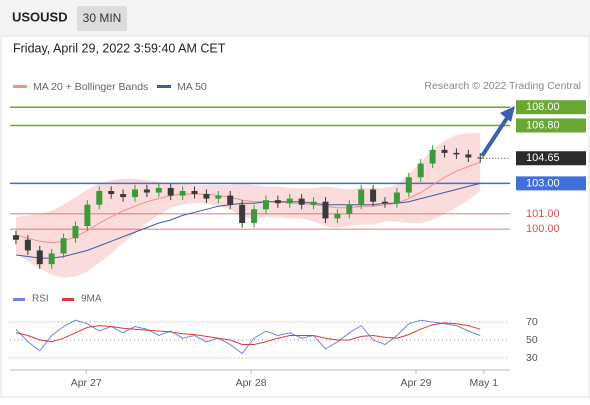 This screenshot has height=405, width=590. I want to click on legend-label: MA 20 + Bollinger Bands, so click(90, 87).